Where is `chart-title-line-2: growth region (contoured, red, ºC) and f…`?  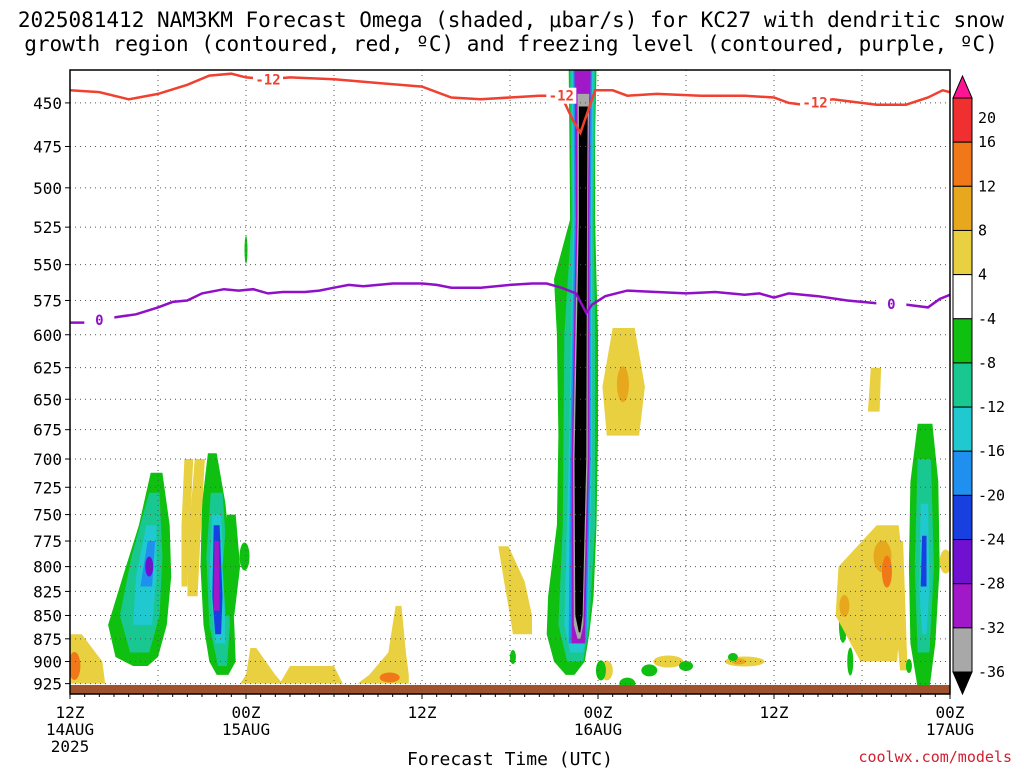
chart-title-line-2: growth region (contoured, red, ºC) and f… is located at coordinates (511, 44).